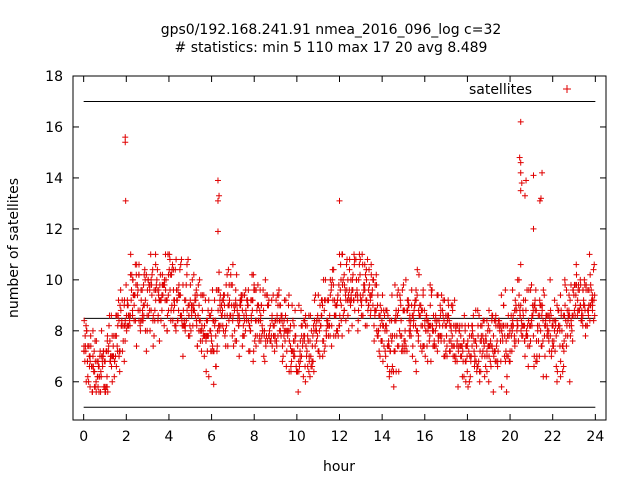  I want to click on y-tick-label: 10, so click(54, 281).